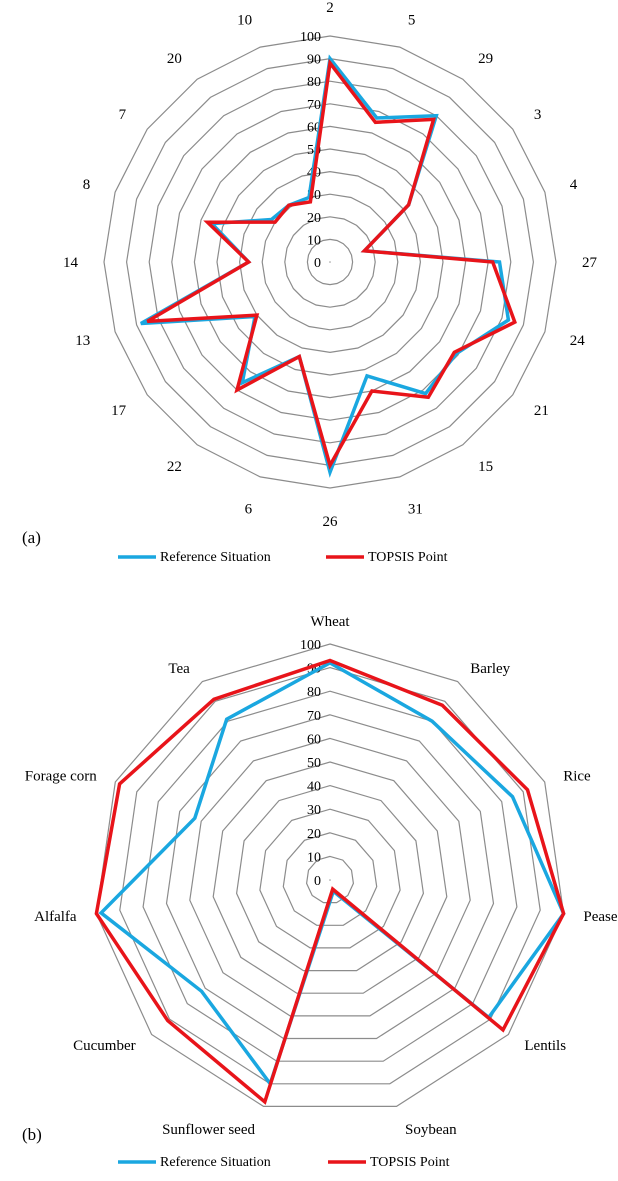 Image resolution: width=618 pixels, height=1181 pixels. Describe the element at coordinates (123, 115) in the screenshot. I see `category-label: 7` at that location.